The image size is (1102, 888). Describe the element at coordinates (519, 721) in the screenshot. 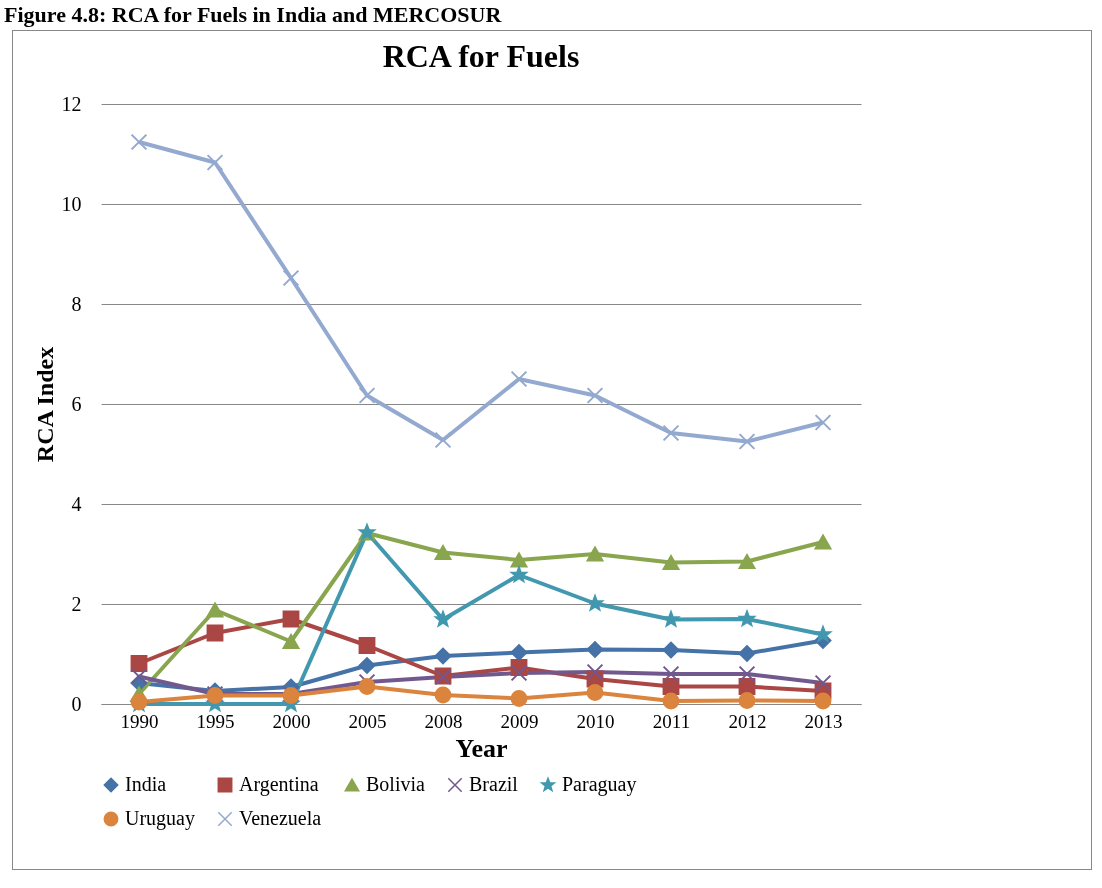

I see `x-tick-label: 2009` at that location.